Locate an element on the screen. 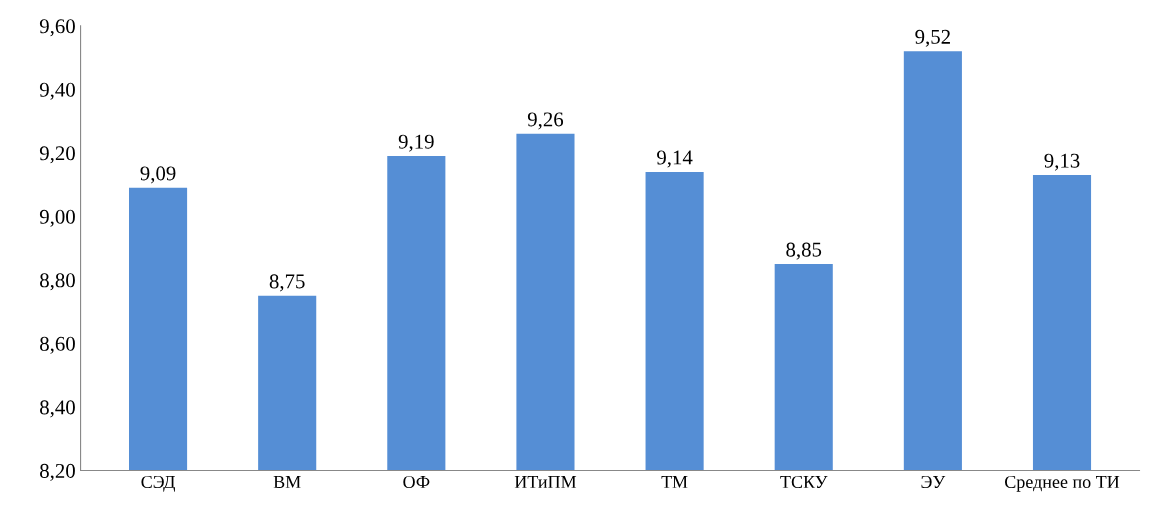 The width and height of the screenshot is (1151, 517). y-tick-label: 9,00 is located at coordinates (57, 218).